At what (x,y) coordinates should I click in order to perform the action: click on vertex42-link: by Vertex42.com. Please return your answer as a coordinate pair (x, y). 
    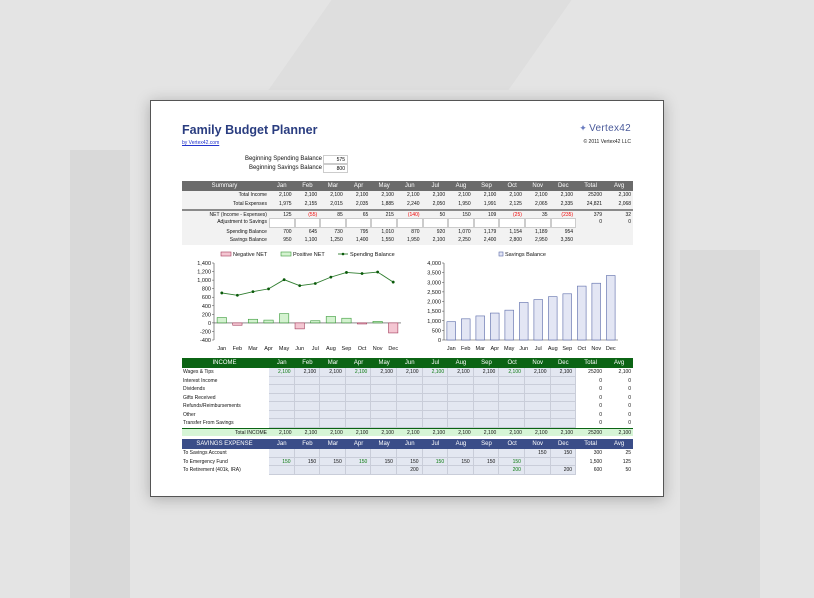
    Looking at the image, I should click on (201, 143).